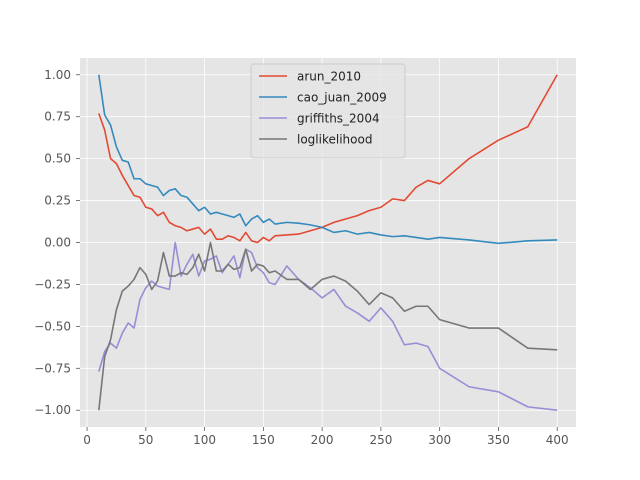  What do you see at coordinates (322, 440) in the screenshot?
I see `x-tick-label: 200` at bounding box center [322, 440].